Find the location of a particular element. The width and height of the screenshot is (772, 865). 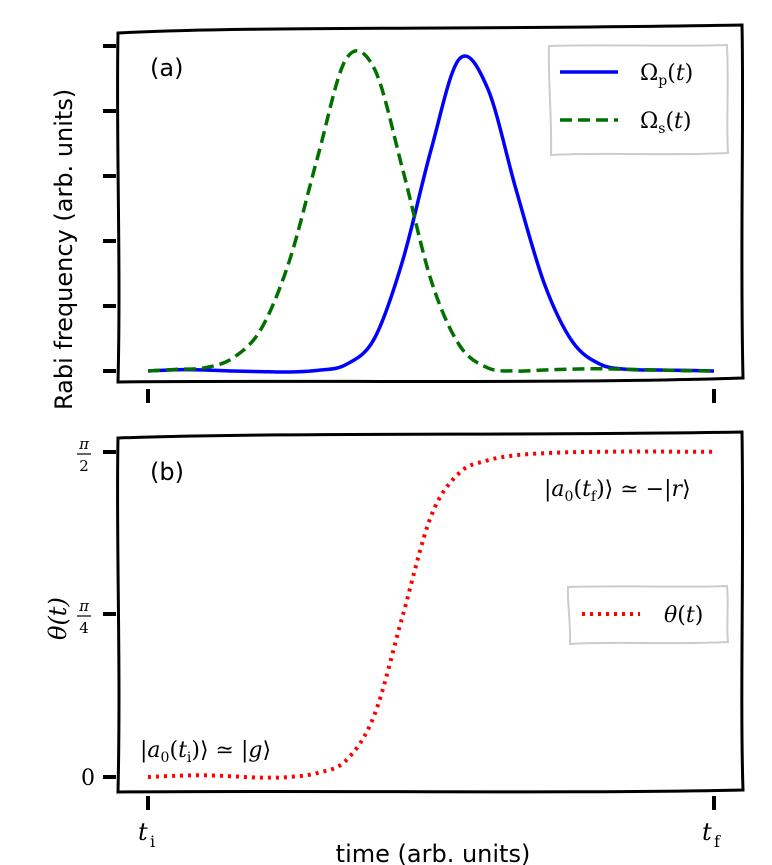

panel-b-xtick-labels: t i t f is located at coordinates (429, 834).